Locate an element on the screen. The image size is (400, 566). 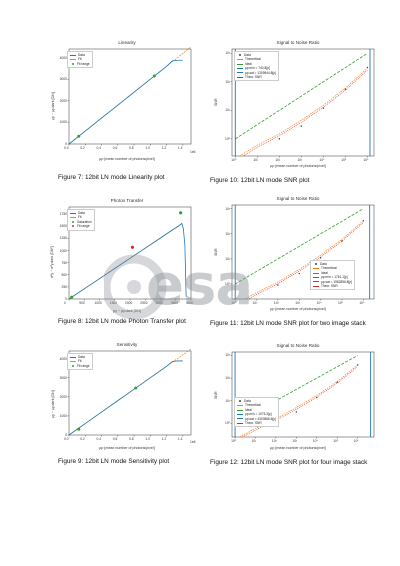
tick-label: 0.0 is located at coordinates (66, 148).